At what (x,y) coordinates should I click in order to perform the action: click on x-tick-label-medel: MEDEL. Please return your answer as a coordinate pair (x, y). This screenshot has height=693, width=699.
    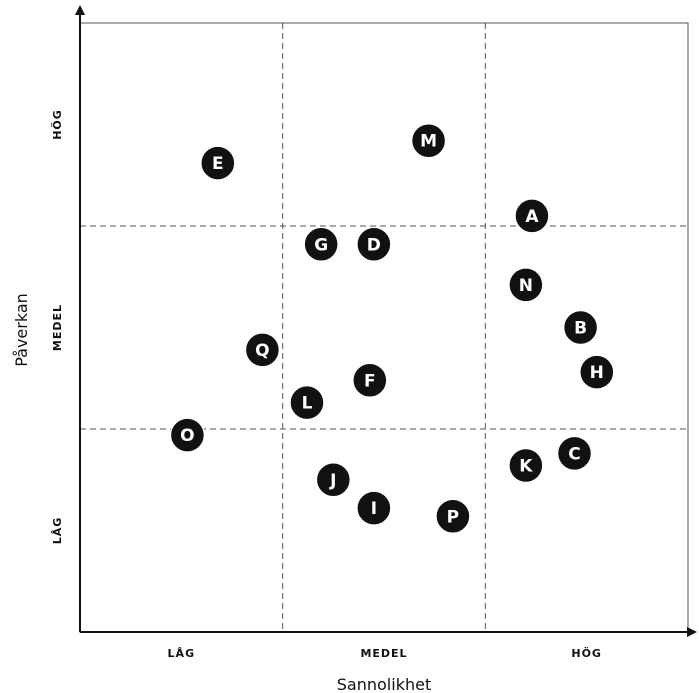
    Looking at the image, I should click on (383, 653).